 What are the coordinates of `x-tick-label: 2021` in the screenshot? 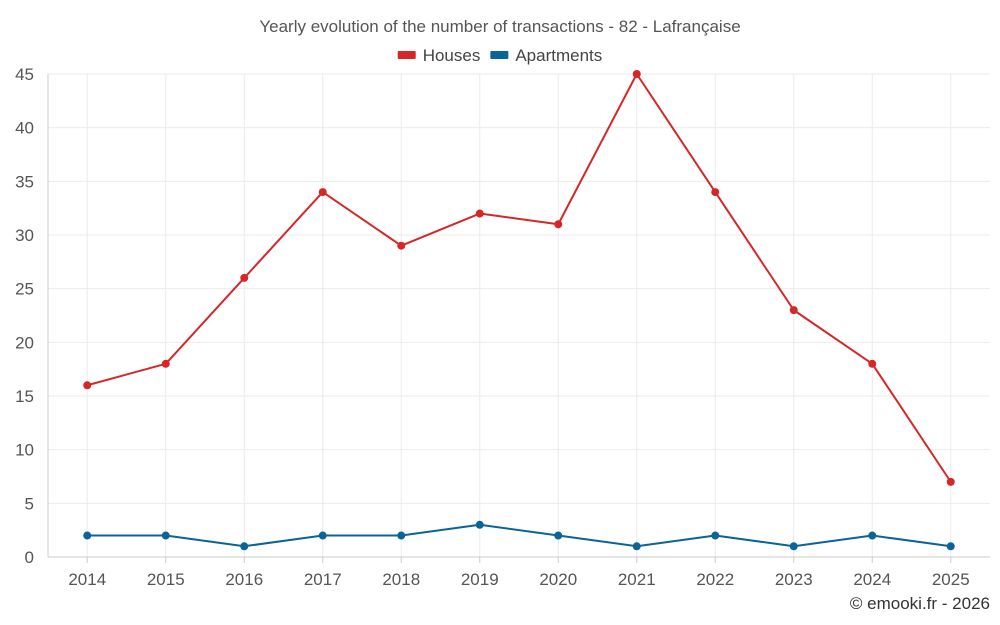 It's located at (637, 579).